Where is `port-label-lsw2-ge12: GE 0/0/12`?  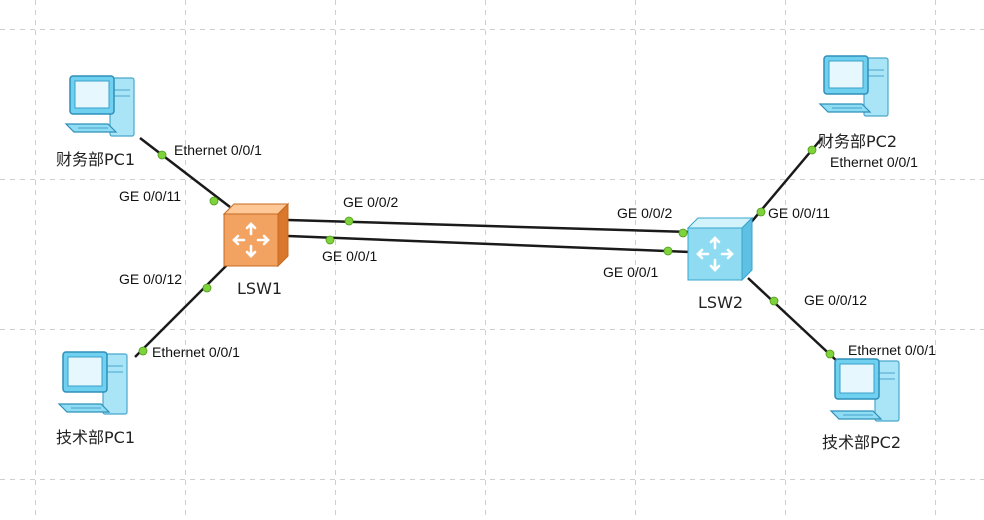
port-label-lsw2-ge12: GE 0/0/12 is located at coordinates (836, 300).